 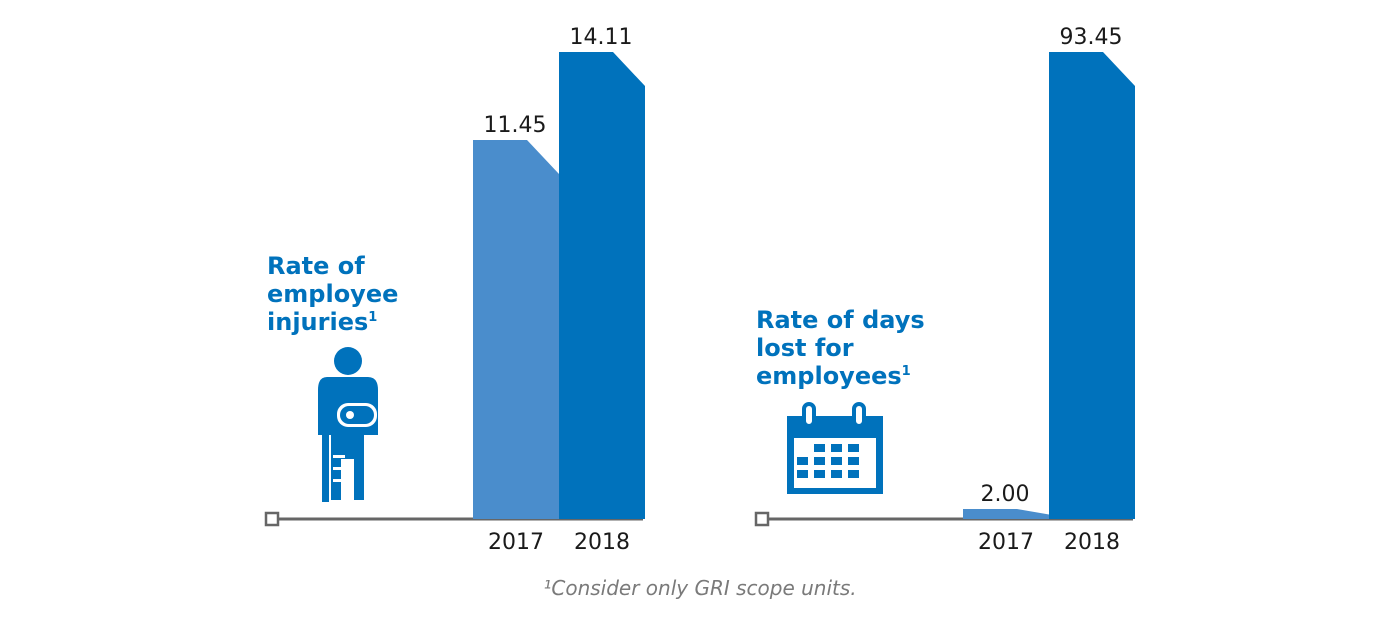 I want to click on title-line: employees1, so click(x=833, y=376).